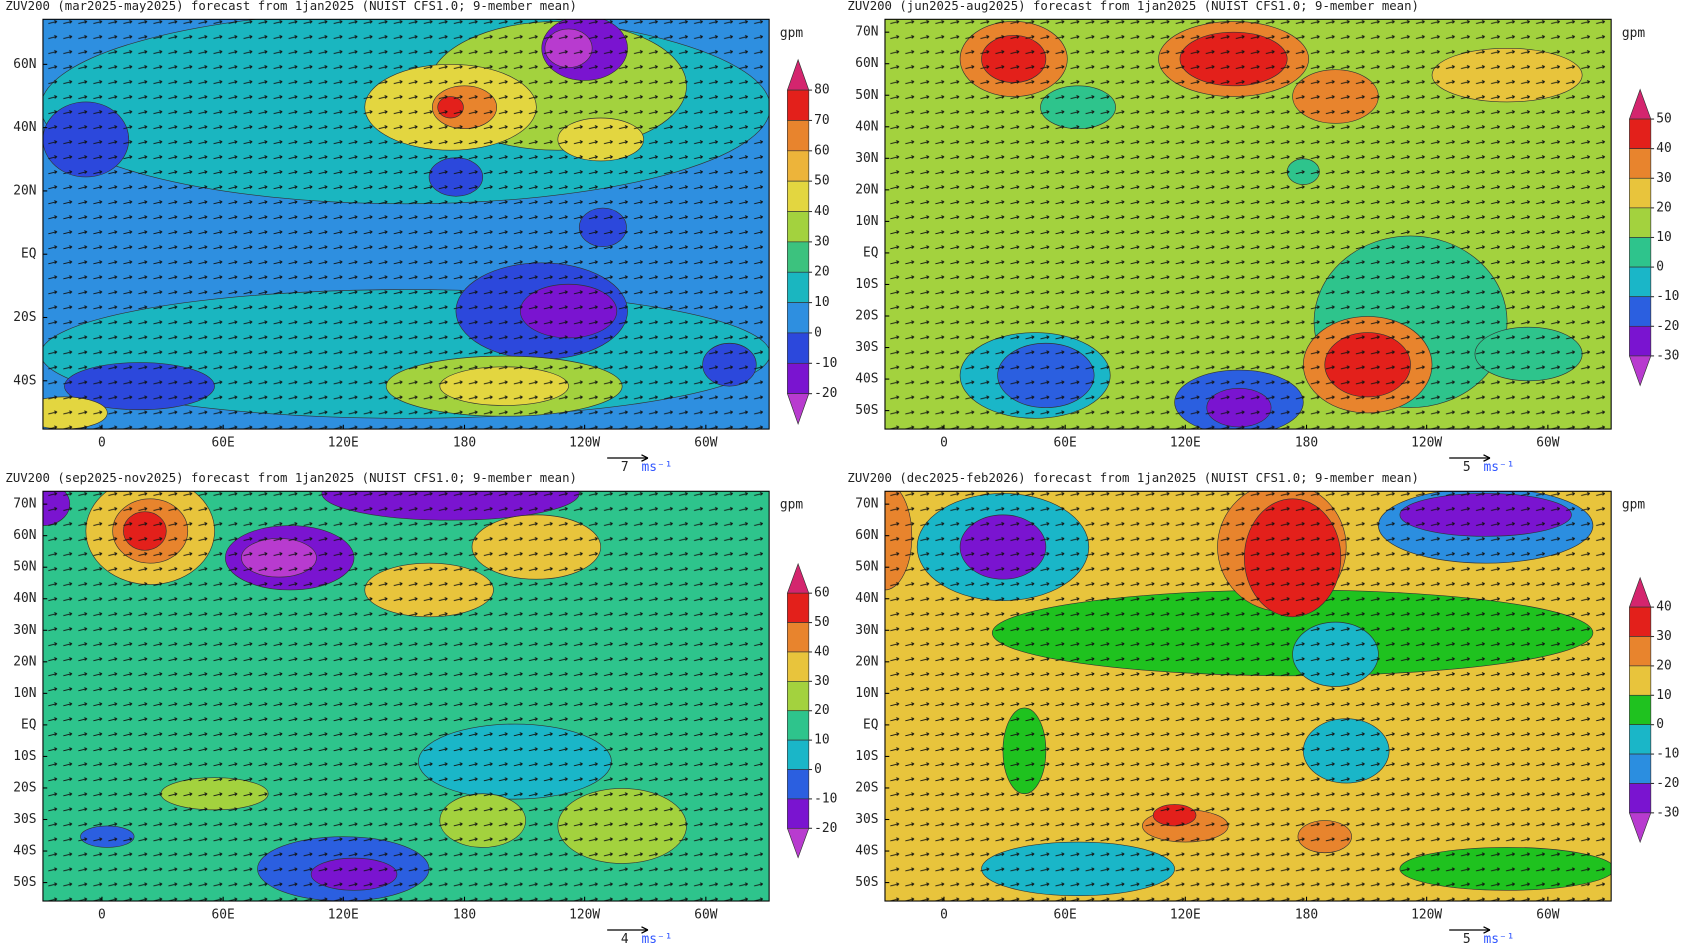 The height and width of the screenshot is (949, 1682). I want to click on reference-value: 4, so click(625, 938).